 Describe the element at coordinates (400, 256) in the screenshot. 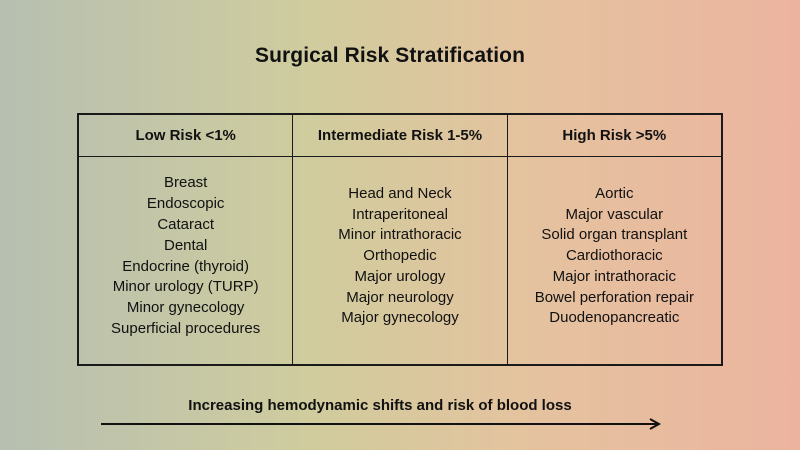

I see `list-item: Orthopedic` at that location.